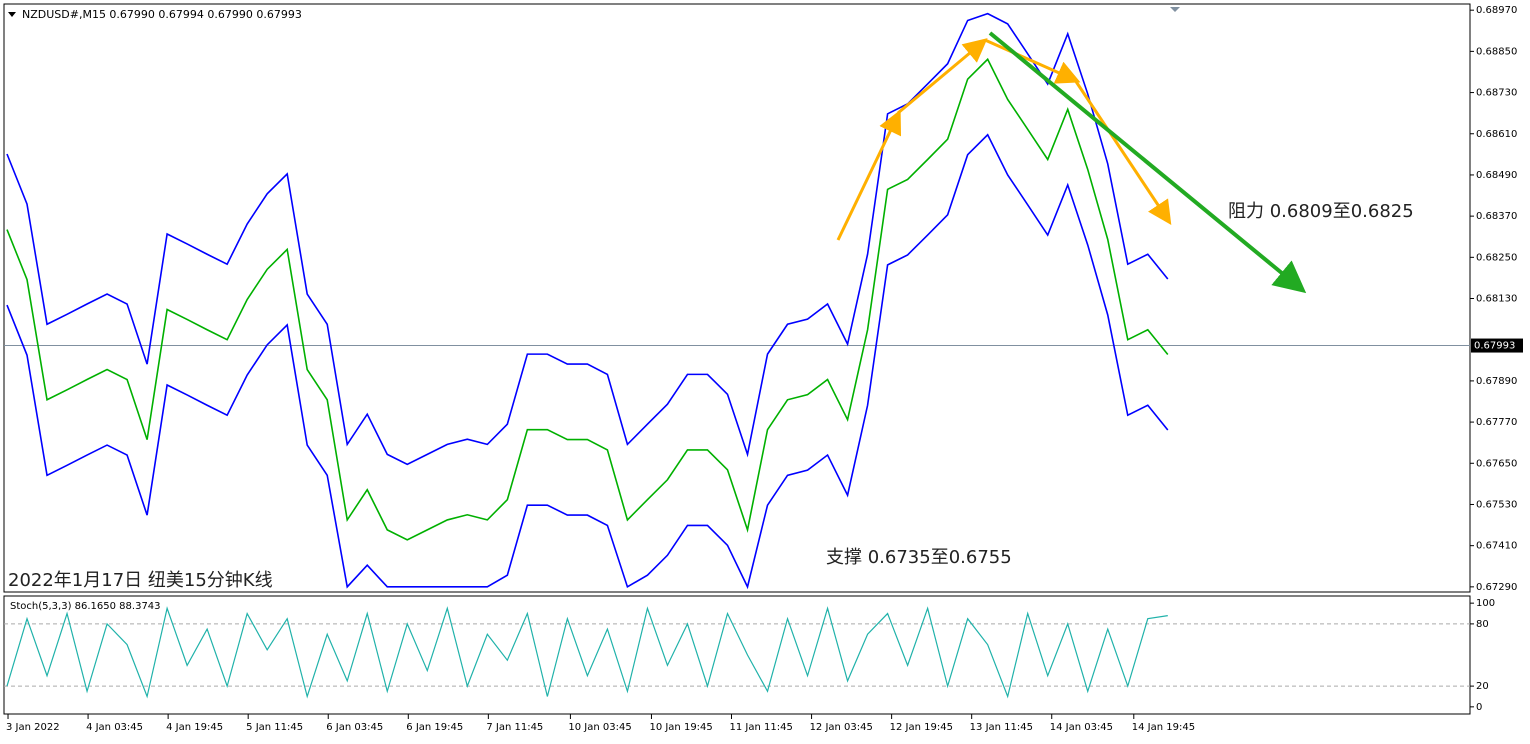 The image size is (1530, 744). What do you see at coordinates (1496, 299) in the screenshot?
I see `y-tick-label: 0.68130` at bounding box center [1496, 299].